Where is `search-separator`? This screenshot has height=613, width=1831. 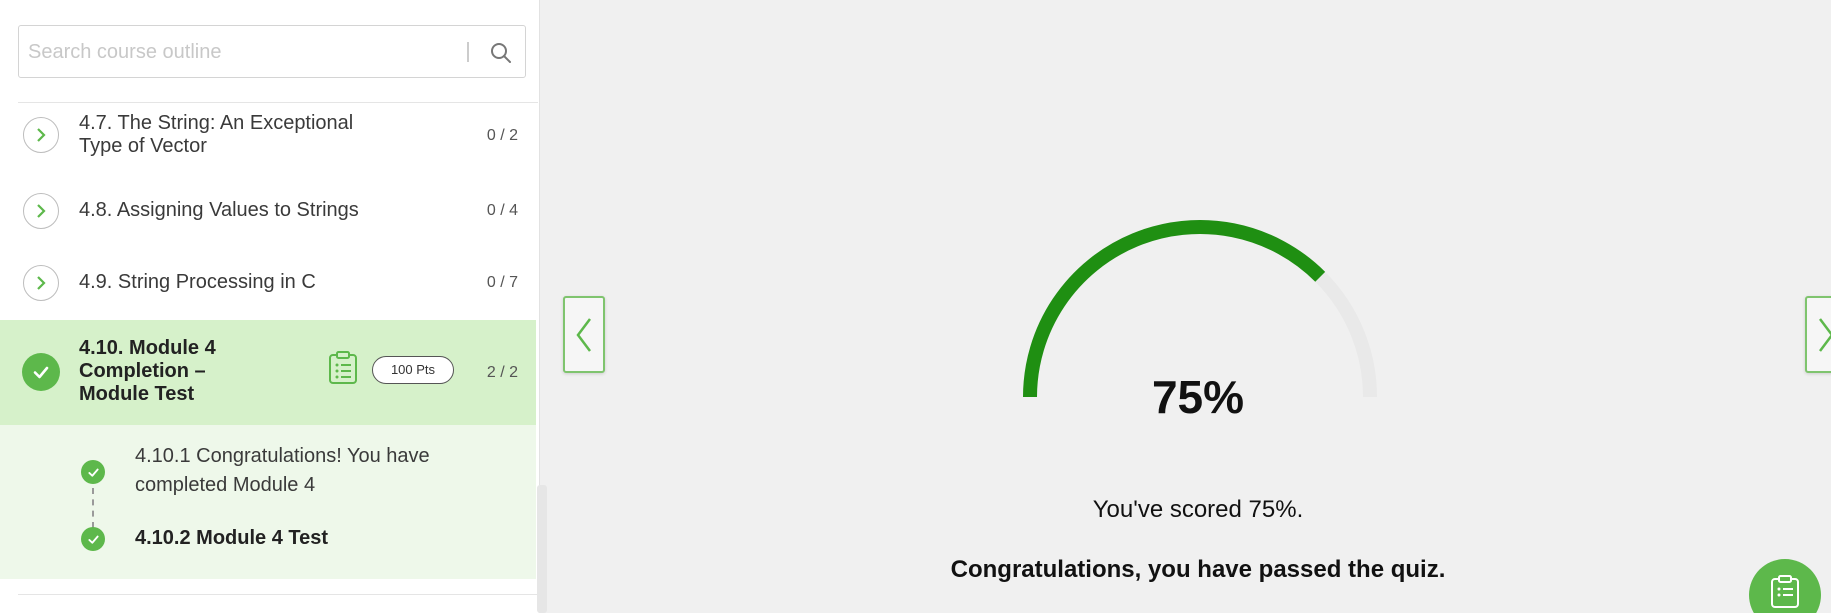
search-separator is located at coordinates (468, 52).